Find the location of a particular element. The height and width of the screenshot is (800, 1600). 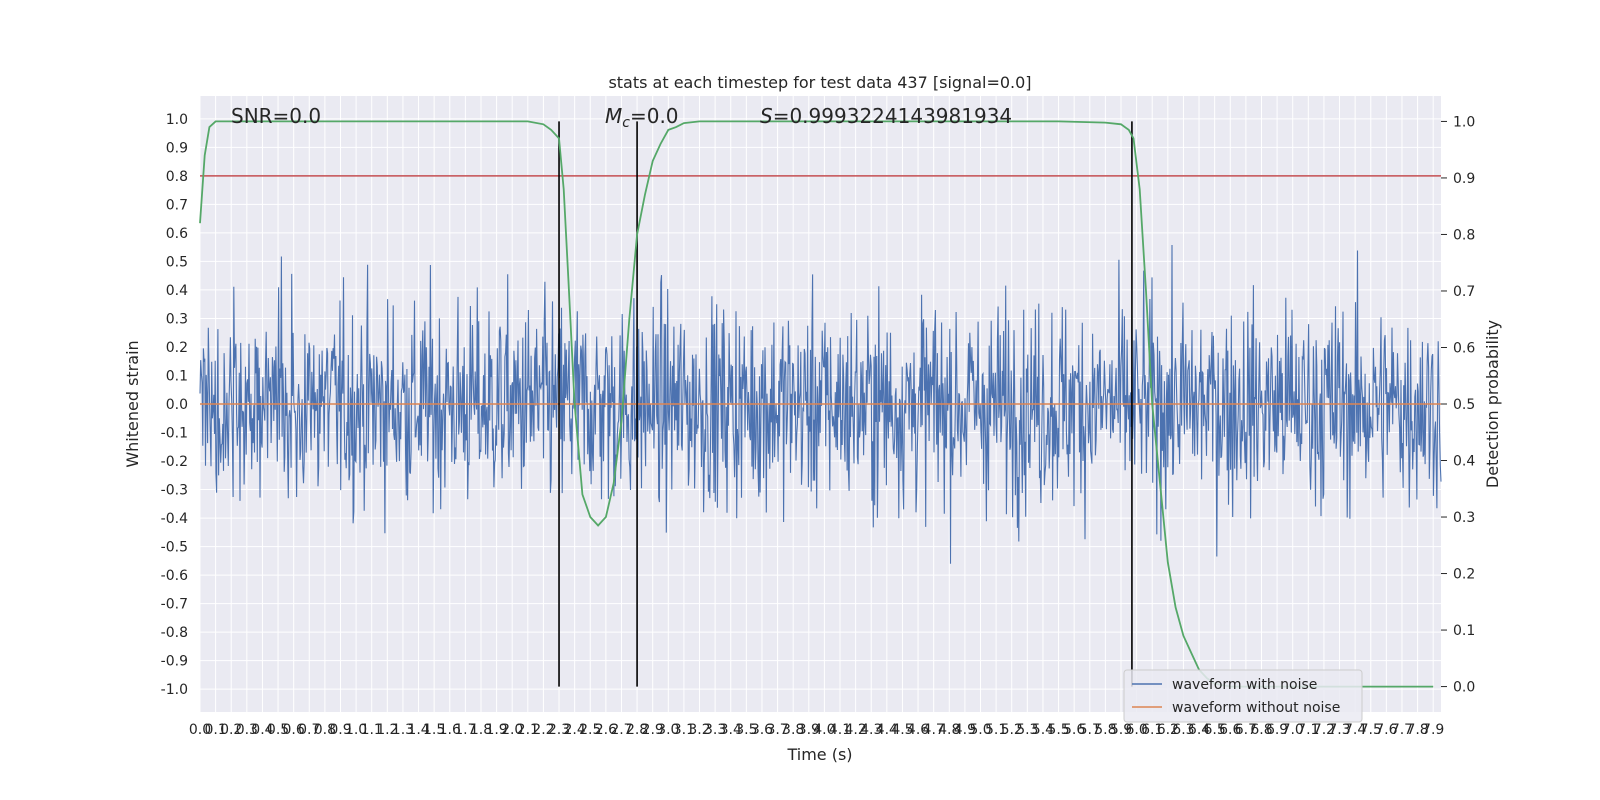

x-tick-label: 6.1 is located at coordinates (1152, 730).